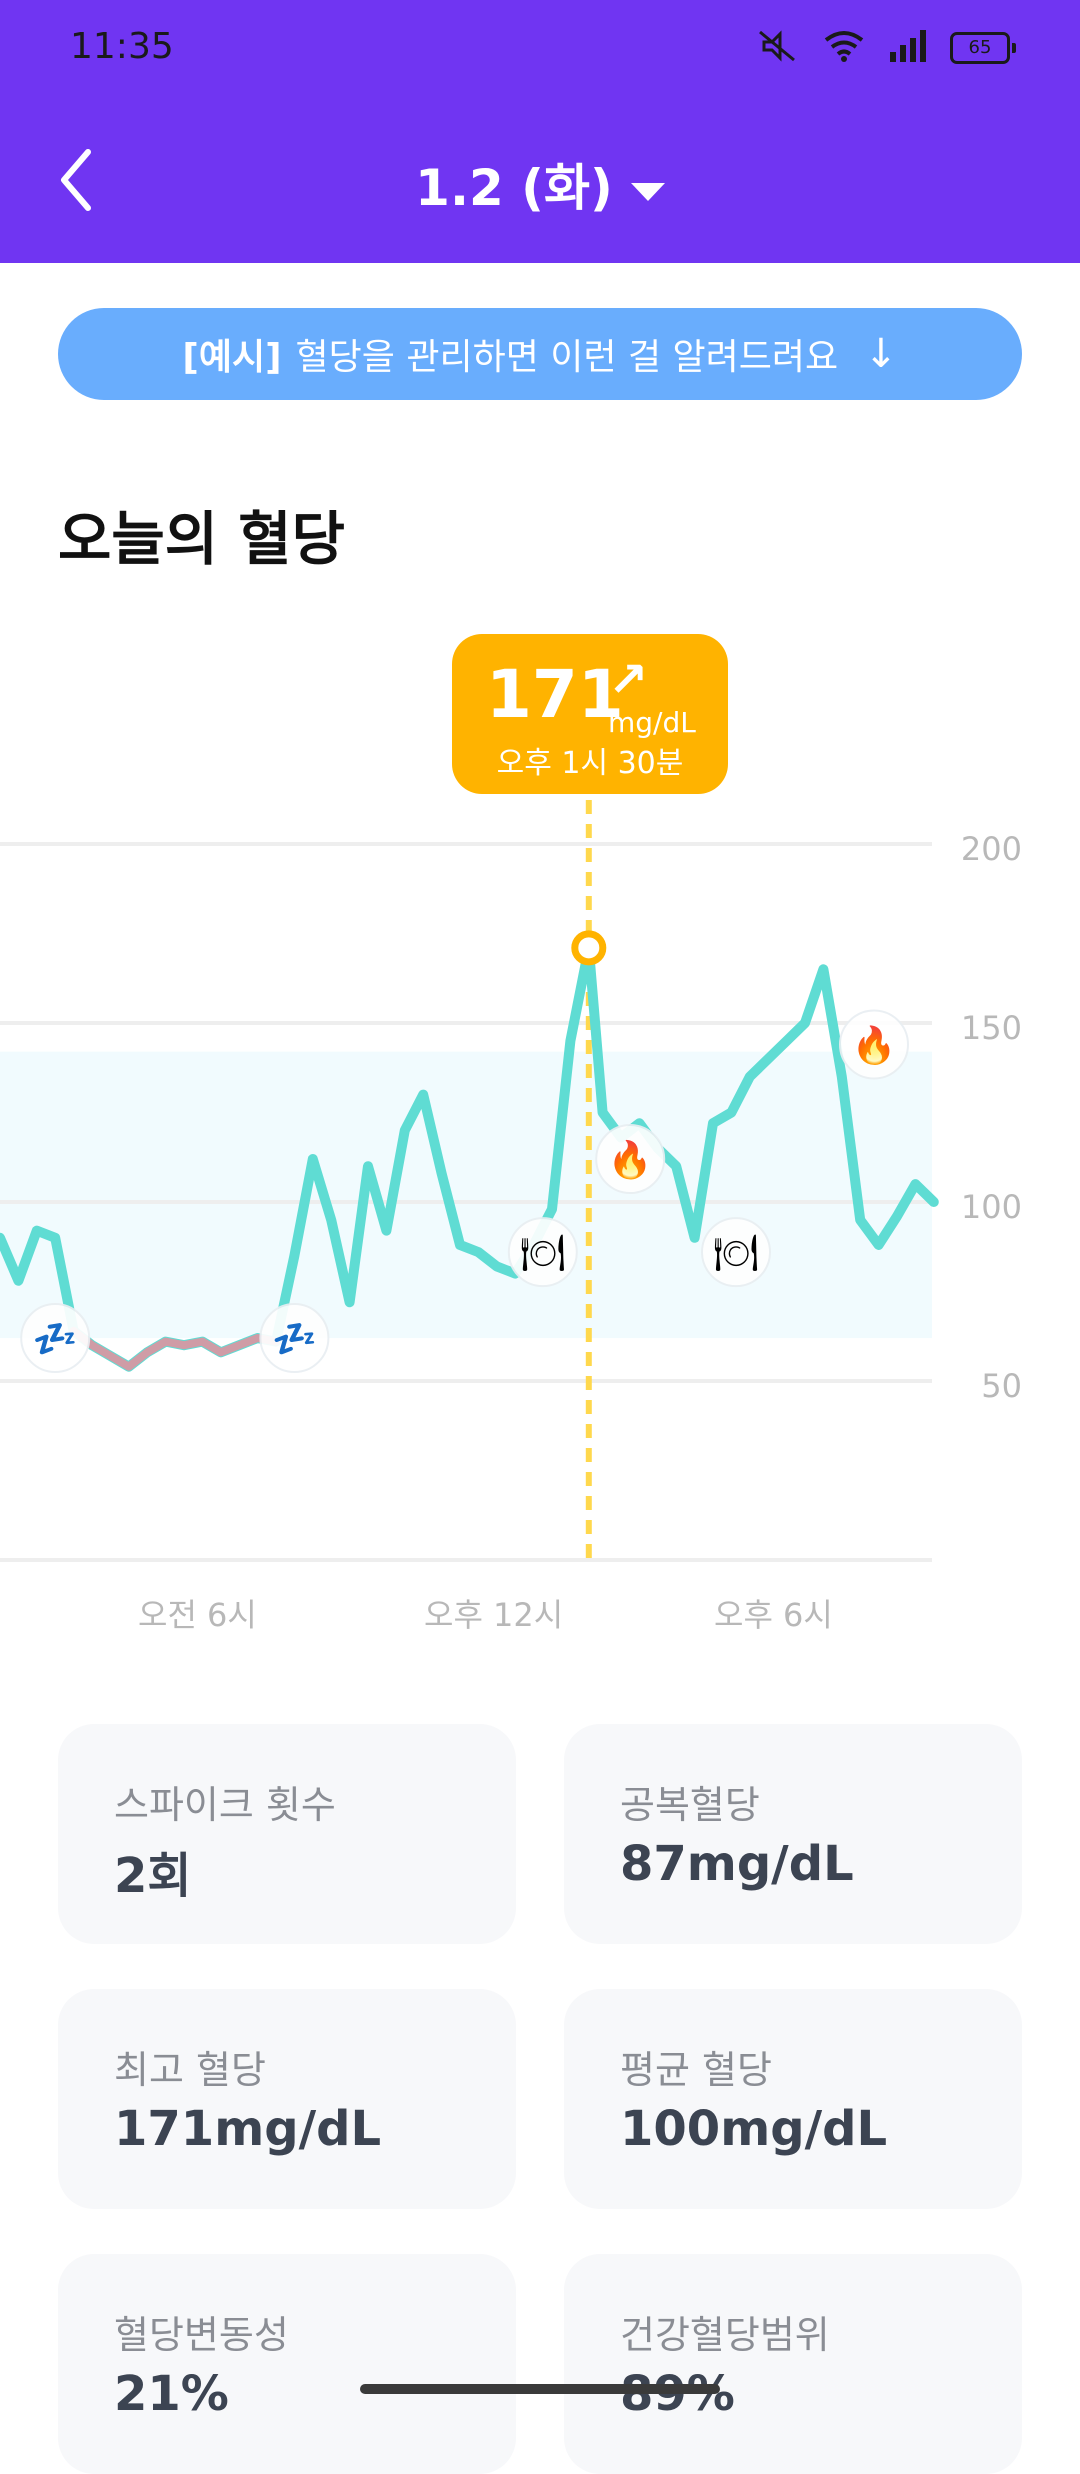 The height and width of the screenshot is (2474, 1080). I want to click on low-segment-line, so click(174, 1348).